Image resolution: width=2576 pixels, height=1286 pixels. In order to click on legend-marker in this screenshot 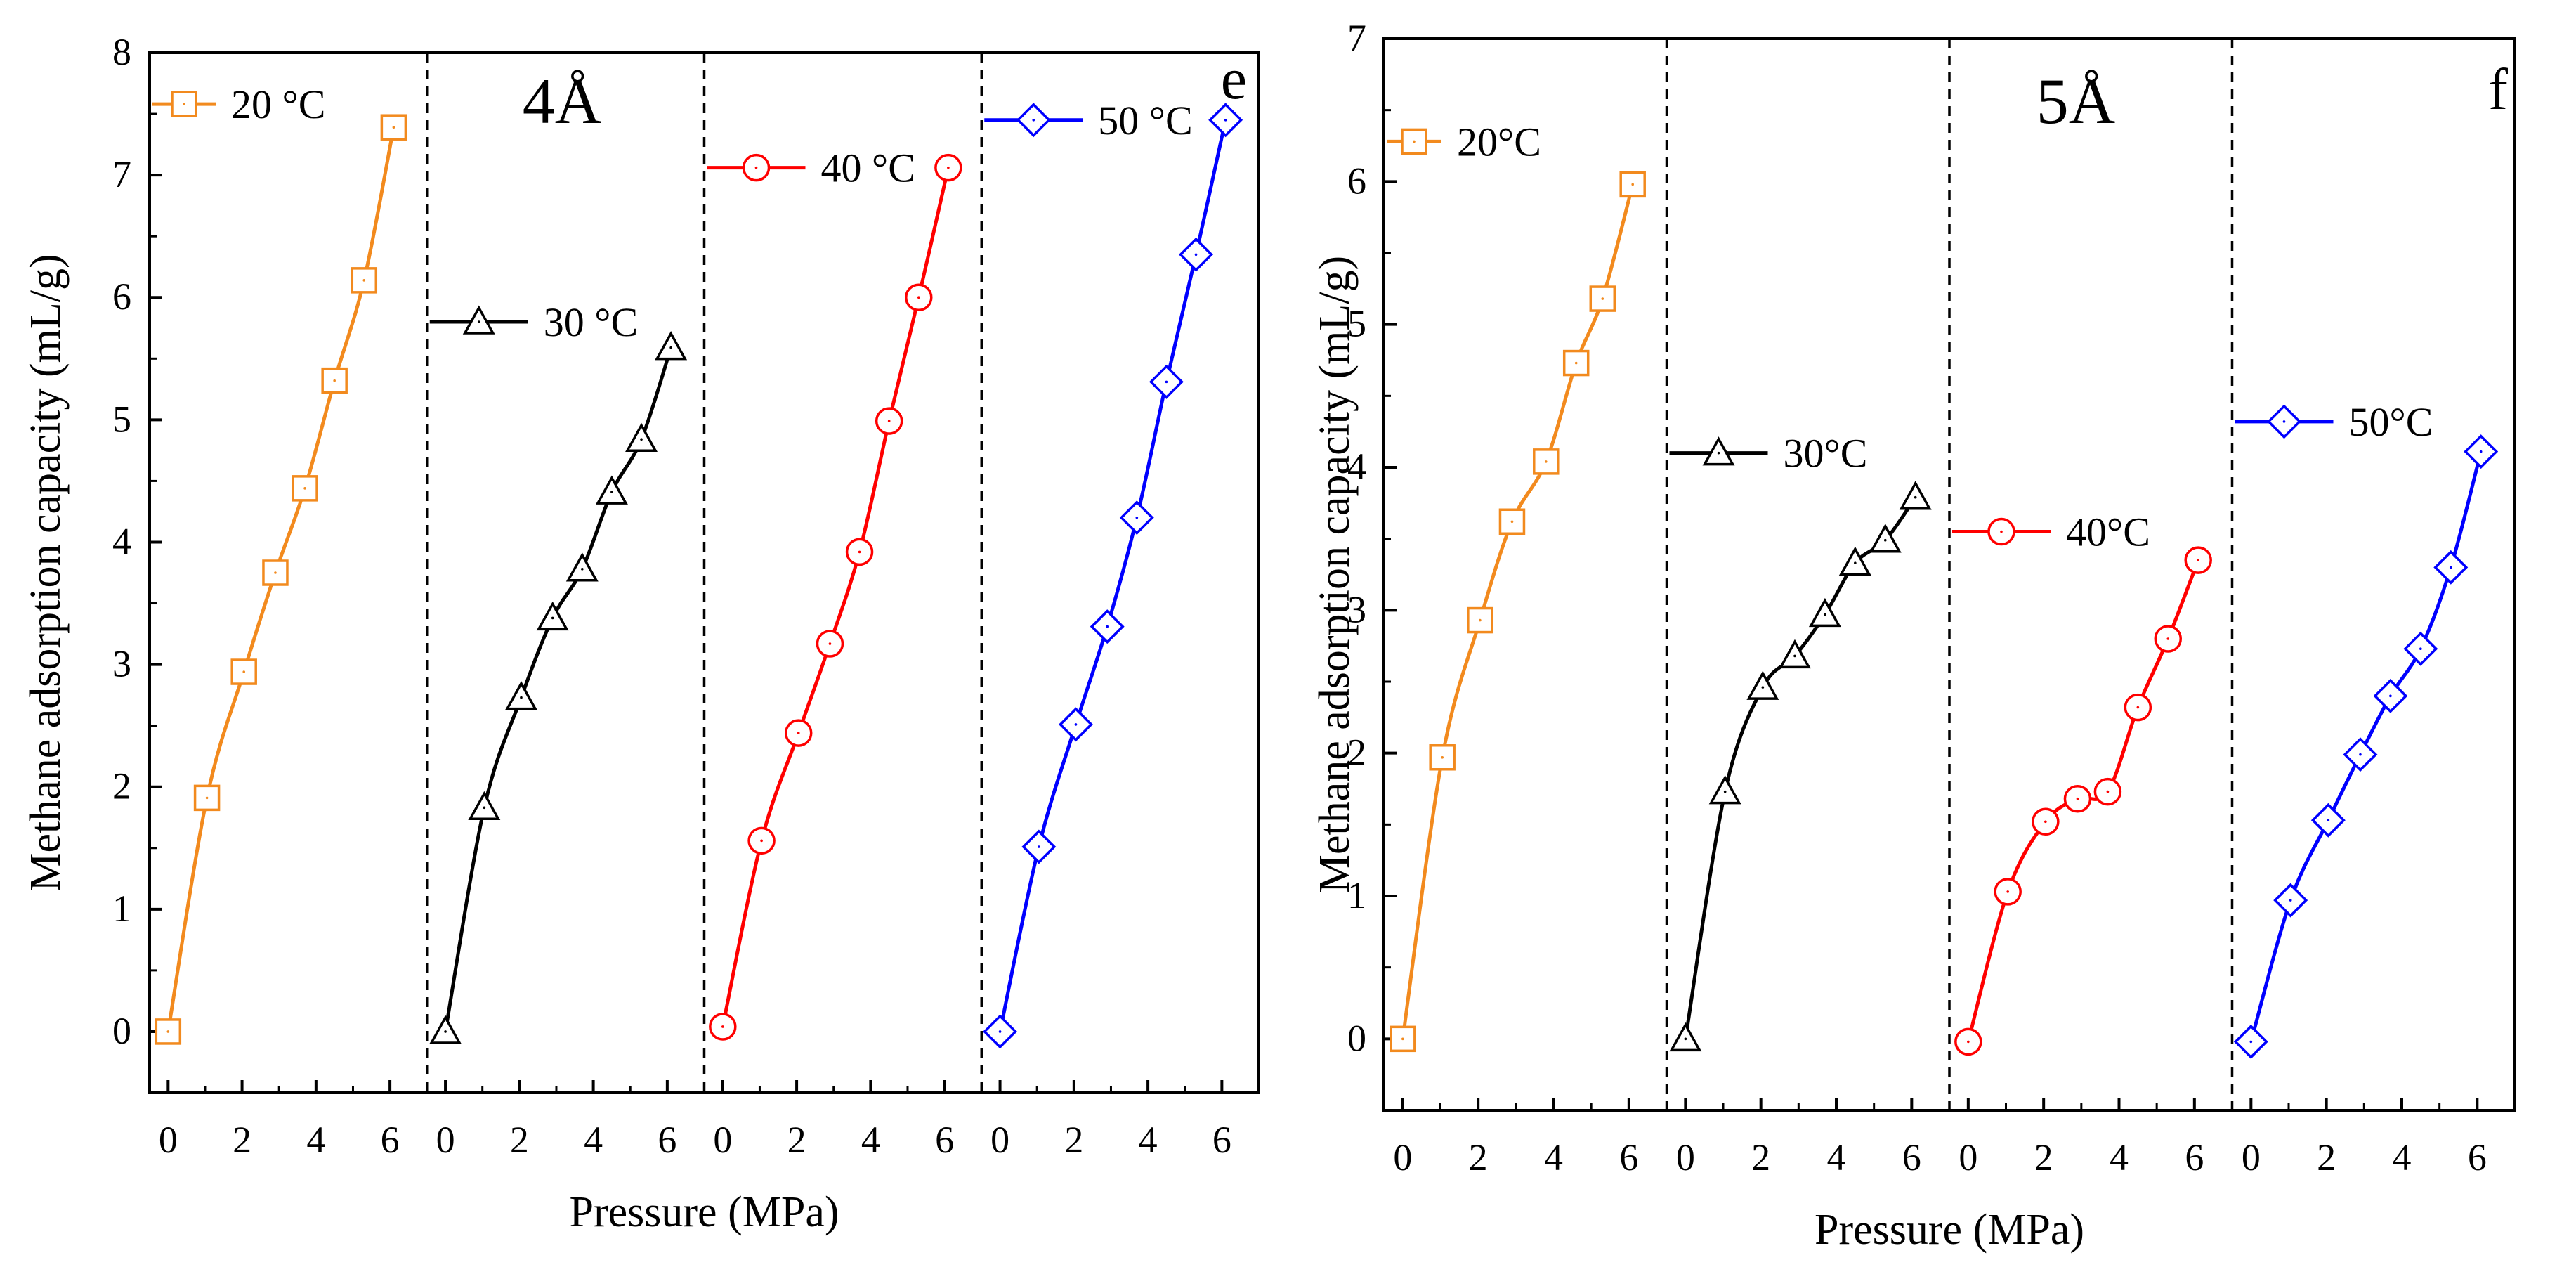, I will do `click(1719, 451)`.